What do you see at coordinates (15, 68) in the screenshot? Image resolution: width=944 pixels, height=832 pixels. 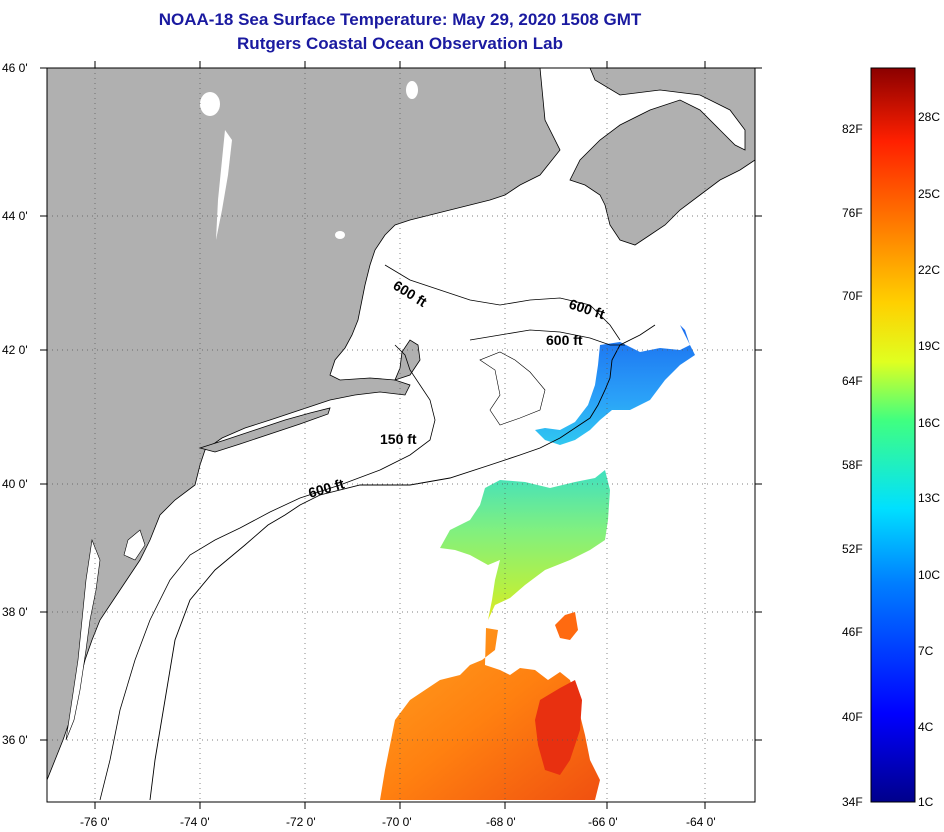 I see `lat-label: 46 0'` at bounding box center [15, 68].